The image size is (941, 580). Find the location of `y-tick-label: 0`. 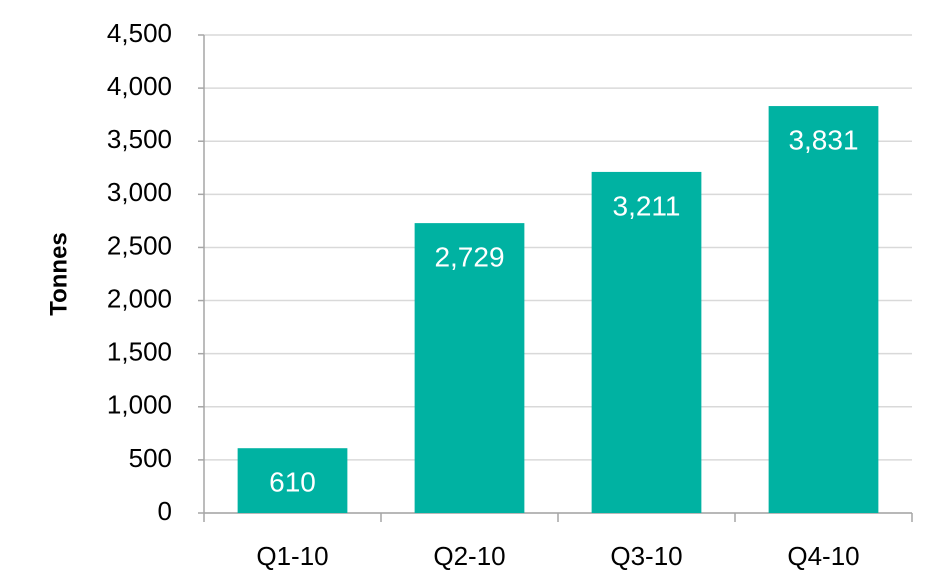

y-tick-label: 0 is located at coordinates (165, 511).